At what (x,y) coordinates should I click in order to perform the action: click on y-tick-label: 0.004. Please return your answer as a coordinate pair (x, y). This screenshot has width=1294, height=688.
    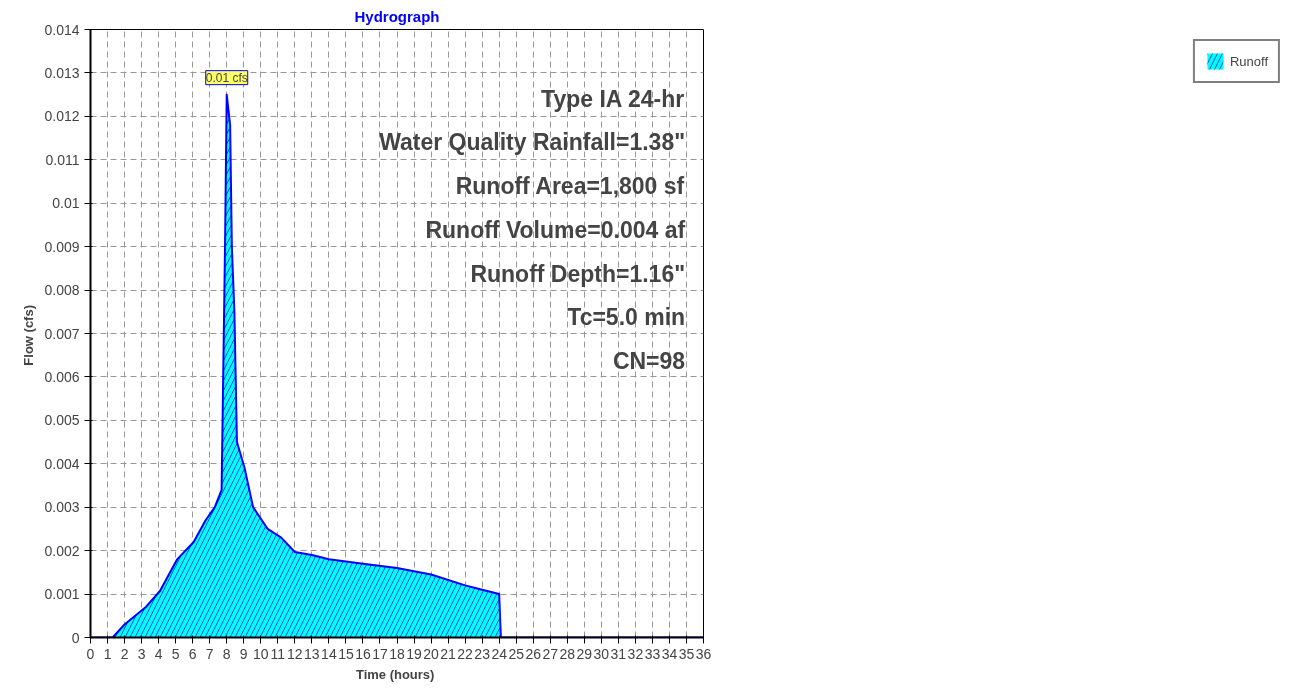
    Looking at the image, I should click on (62, 463).